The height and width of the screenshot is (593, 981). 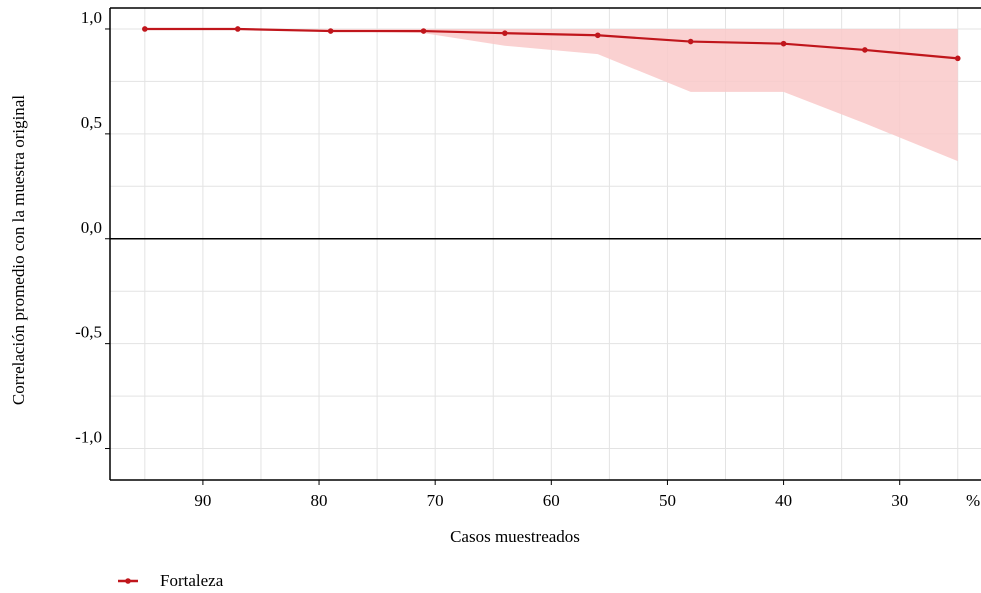 What do you see at coordinates (783, 500) in the screenshot?
I see `x-tick-label: 40` at bounding box center [783, 500].